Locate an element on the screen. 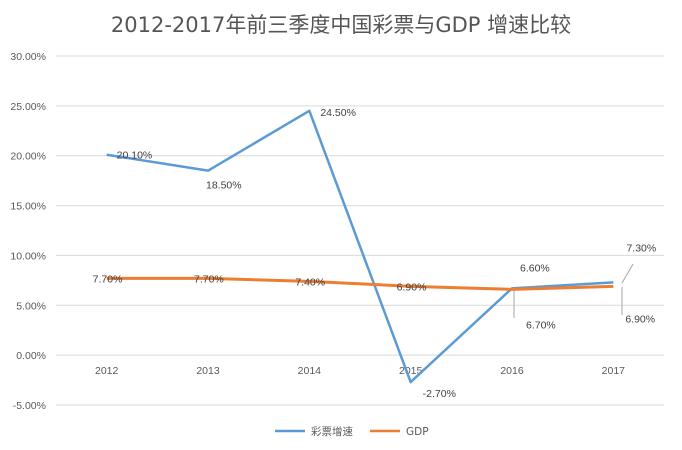 The image size is (682, 450). chart-title: 2012-2017年前三季度中国彩票与GDP 增速比较 is located at coordinates (341, 25).